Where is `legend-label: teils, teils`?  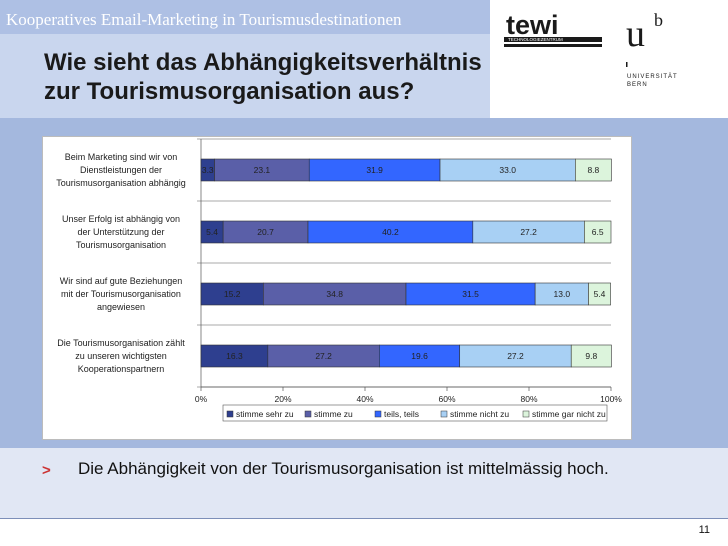
legend-label: teils, teils is located at coordinates (401, 414).